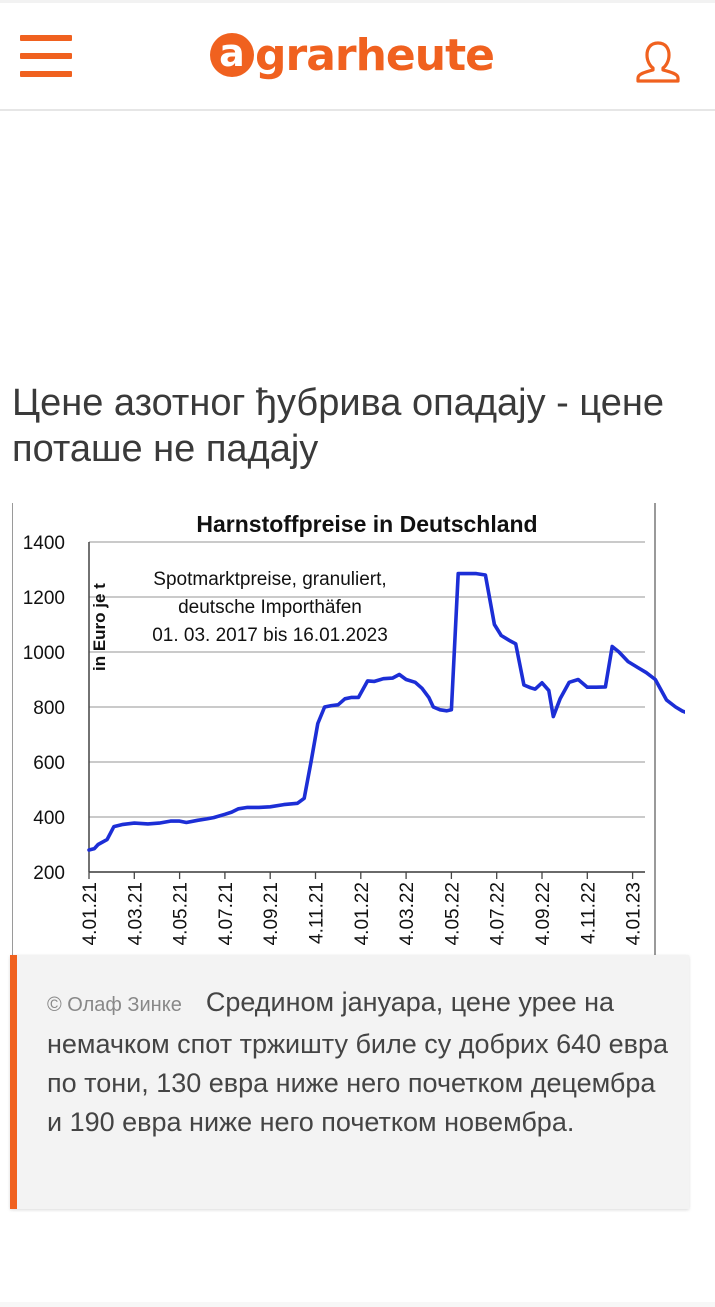  I want to click on x-tick-label: 4.07.22, so click(498, 913).